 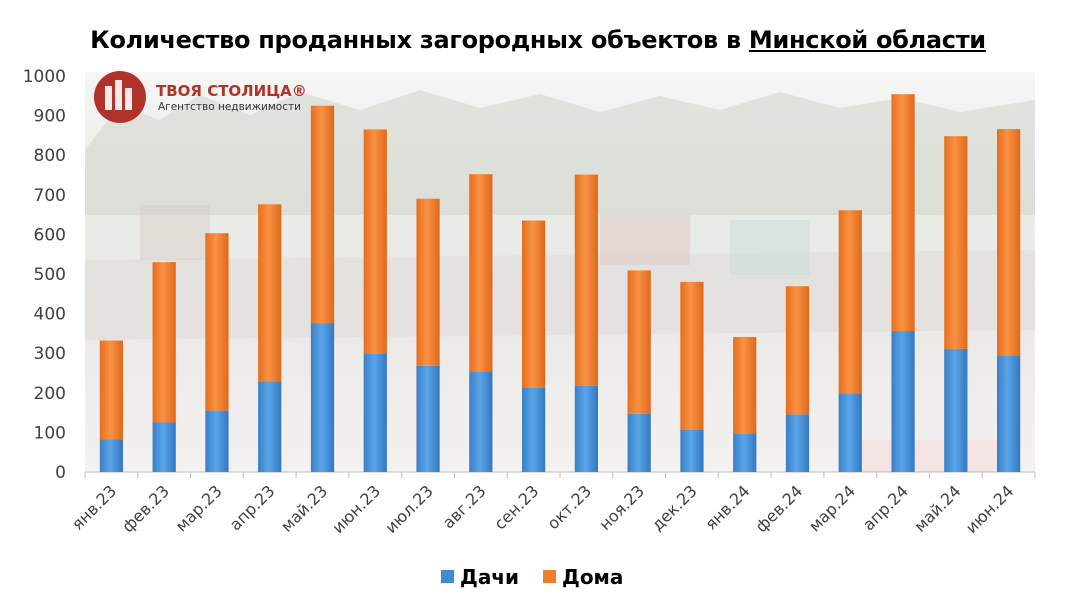 I want to click on logo-name: ТВОЯ СТОЛИЦА®, so click(x=231, y=91).